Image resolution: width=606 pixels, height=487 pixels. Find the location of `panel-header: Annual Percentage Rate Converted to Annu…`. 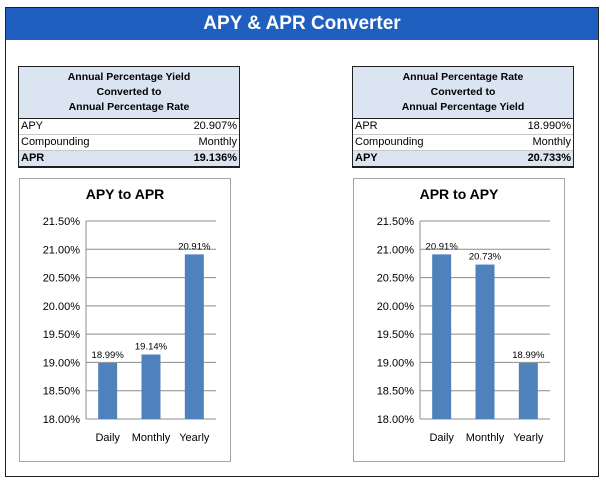

panel-header: Annual Percentage Rate Converted to Annu… is located at coordinates (463, 93).